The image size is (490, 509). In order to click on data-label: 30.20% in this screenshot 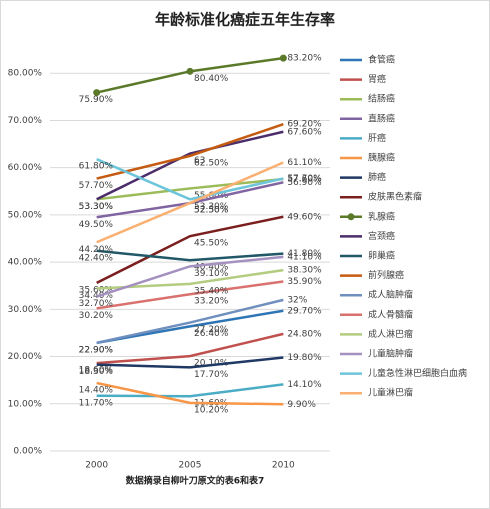, I will do `click(96, 316)`.